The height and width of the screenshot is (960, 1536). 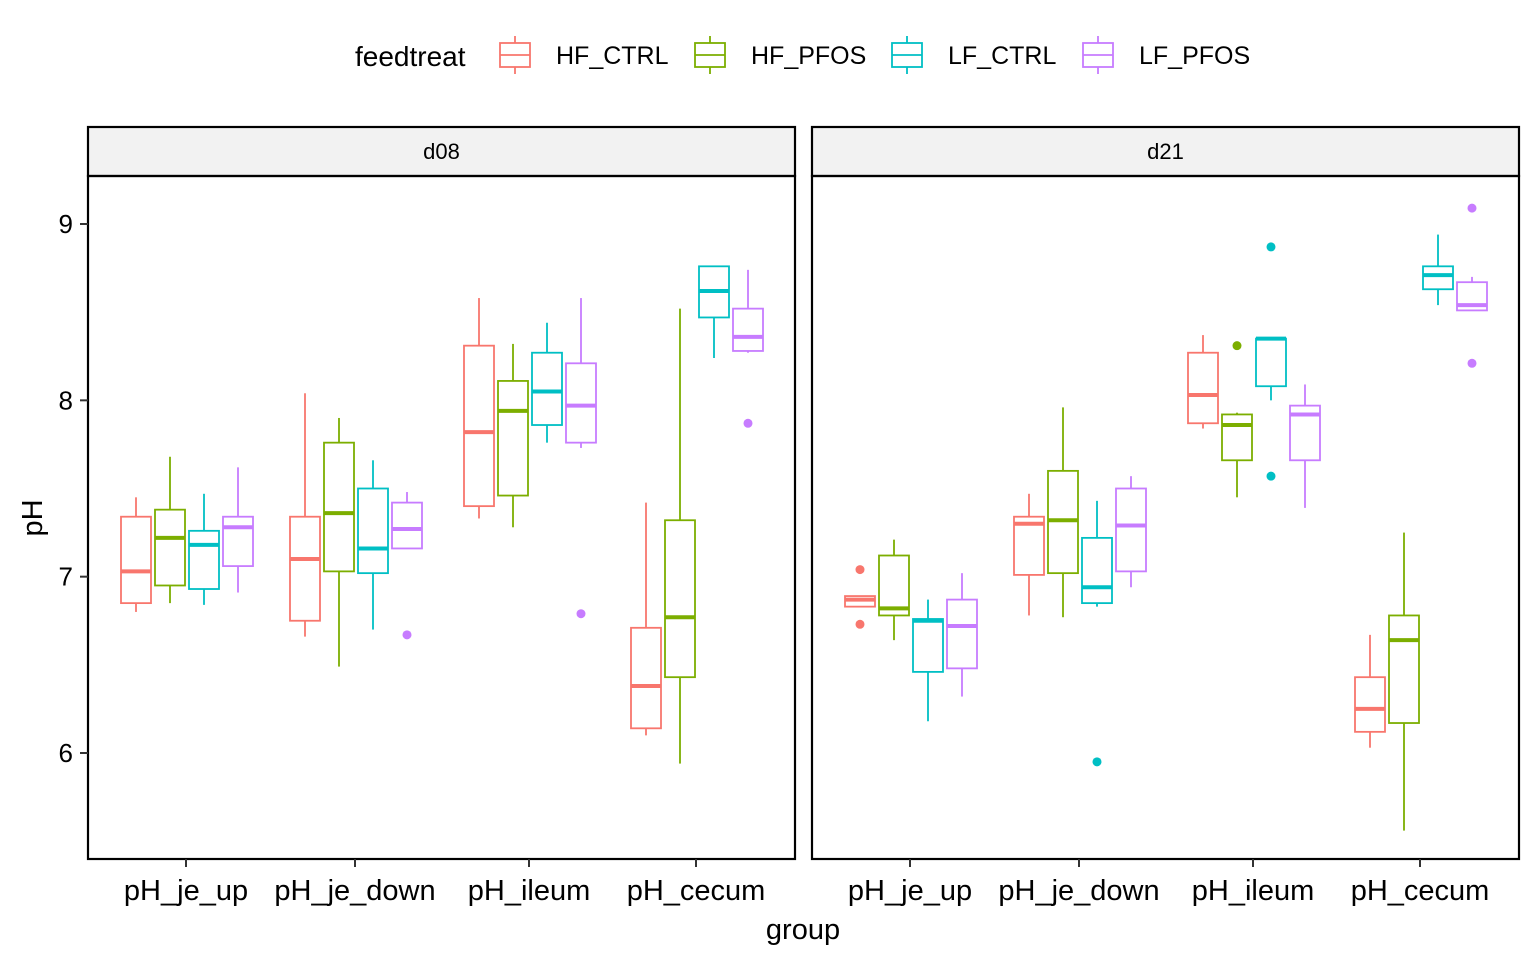 What do you see at coordinates (803, 930) in the screenshot?
I see `x-axis-title: group` at bounding box center [803, 930].